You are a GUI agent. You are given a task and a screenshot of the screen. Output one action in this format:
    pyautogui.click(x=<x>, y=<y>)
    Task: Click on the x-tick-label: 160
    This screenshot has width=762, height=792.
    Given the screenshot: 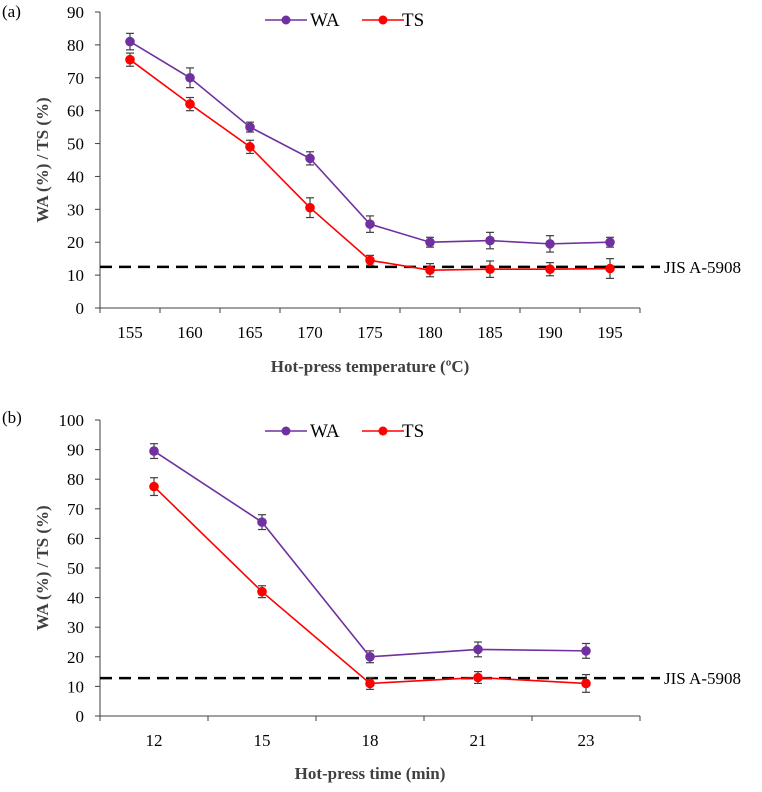 What is the action you would take?
    pyautogui.click(x=190, y=332)
    